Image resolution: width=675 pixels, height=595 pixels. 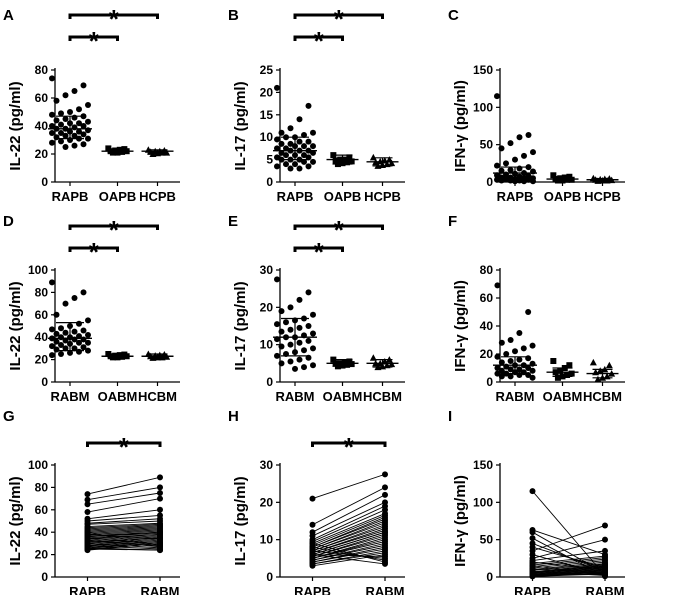 I want to click on y-axis-label: IL-17 (pg/ml), so click(x=240, y=325).